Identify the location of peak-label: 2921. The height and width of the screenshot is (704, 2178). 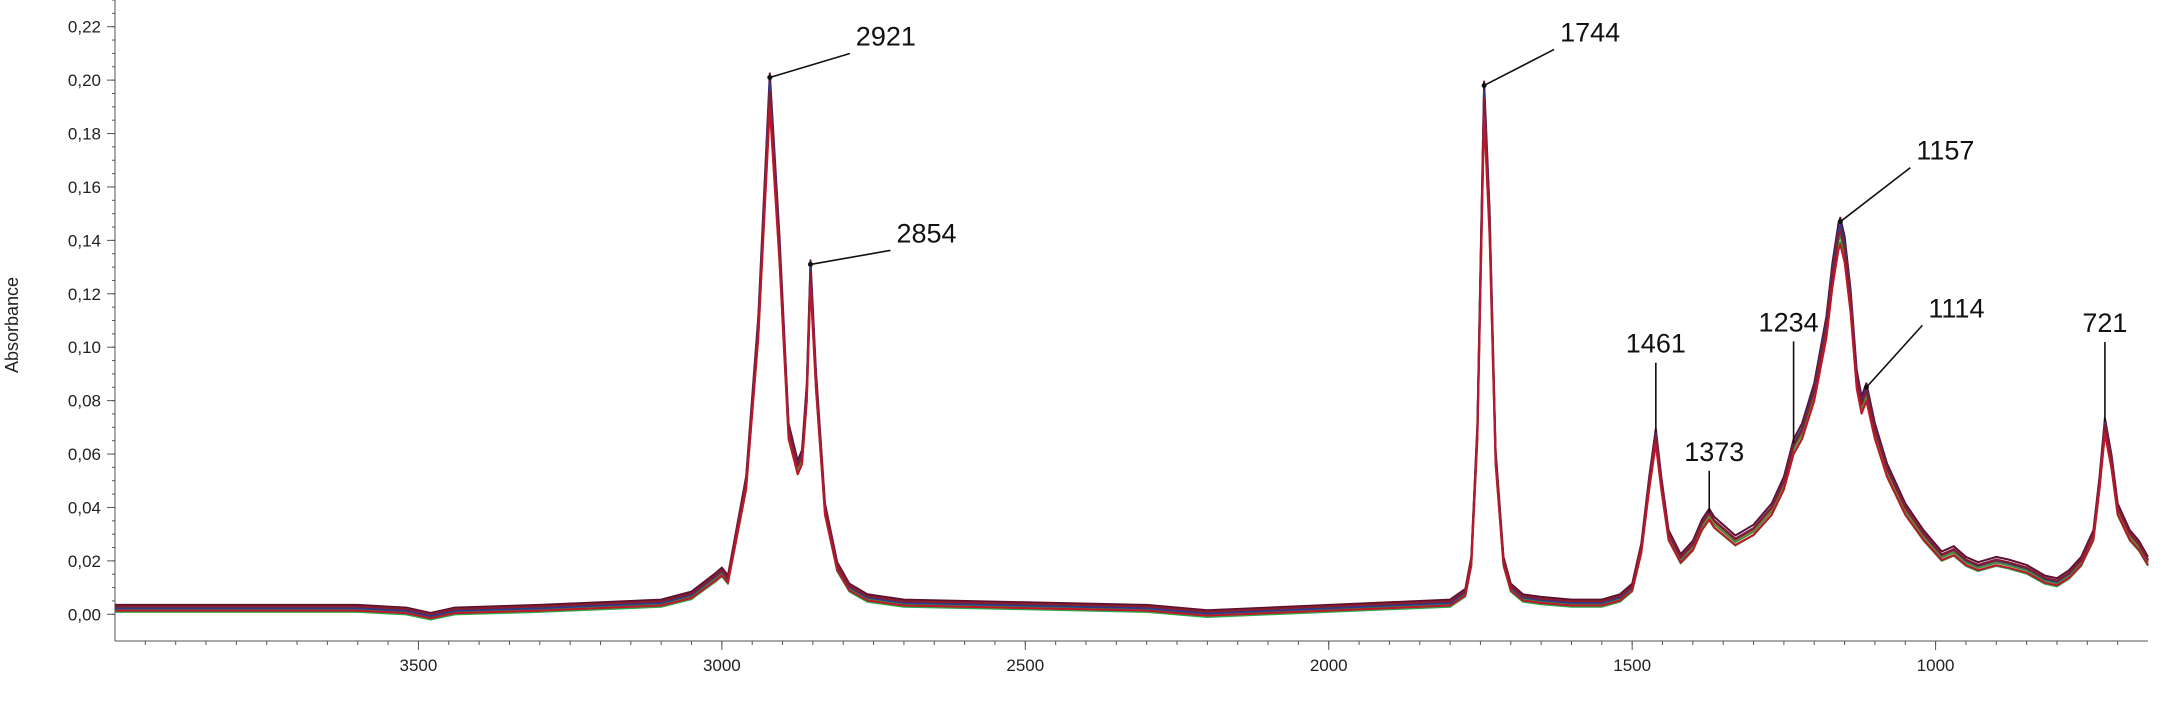
(886, 36).